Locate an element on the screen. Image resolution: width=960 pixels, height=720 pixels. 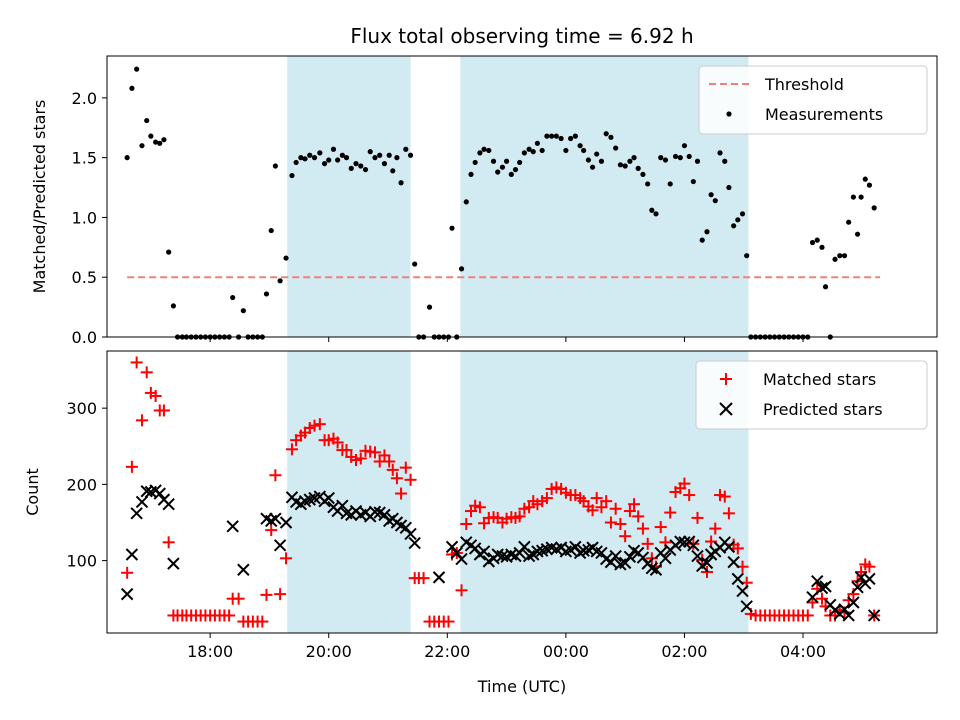
legend-measurement-label: Measurements is located at coordinates (824, 114).